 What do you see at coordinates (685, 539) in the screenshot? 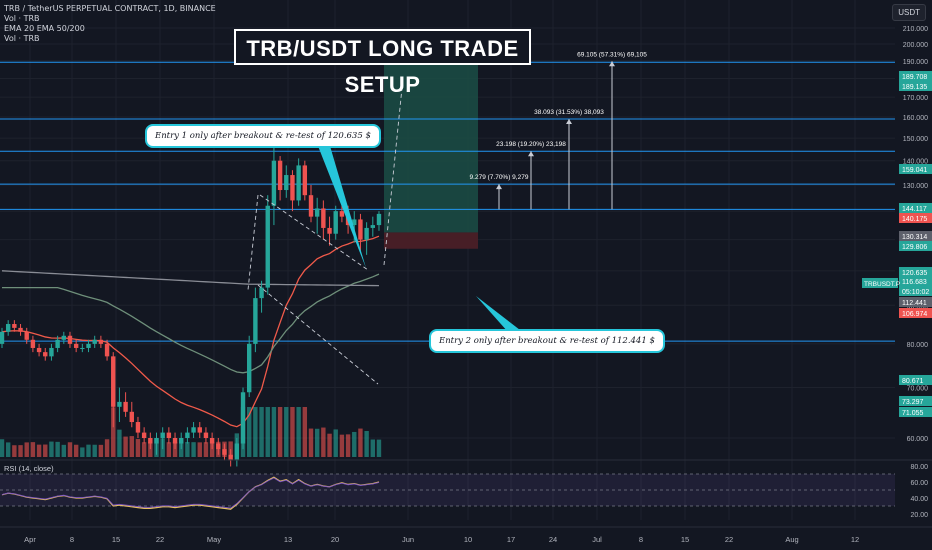
I see `time-tick-label: 15` at bounding box center [685, 539].